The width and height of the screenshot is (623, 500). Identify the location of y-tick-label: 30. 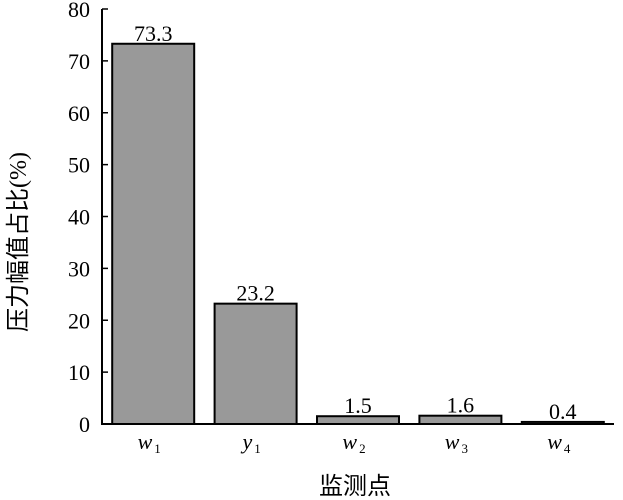
(79, 268).